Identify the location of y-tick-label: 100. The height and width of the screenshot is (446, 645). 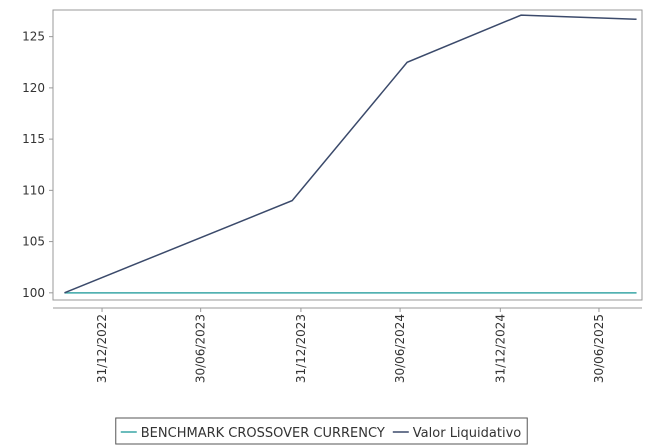
(33, 293).